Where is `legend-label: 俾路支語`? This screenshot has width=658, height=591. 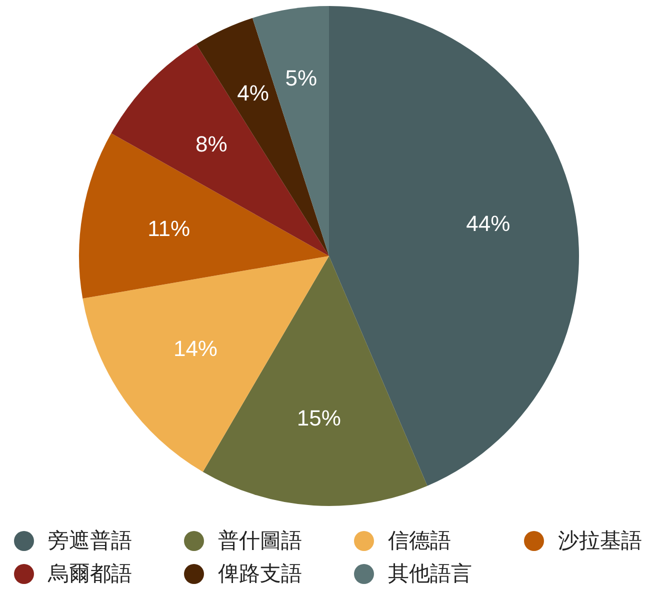 legend-label: 俾路支語 is located at coordinates (260, 574).